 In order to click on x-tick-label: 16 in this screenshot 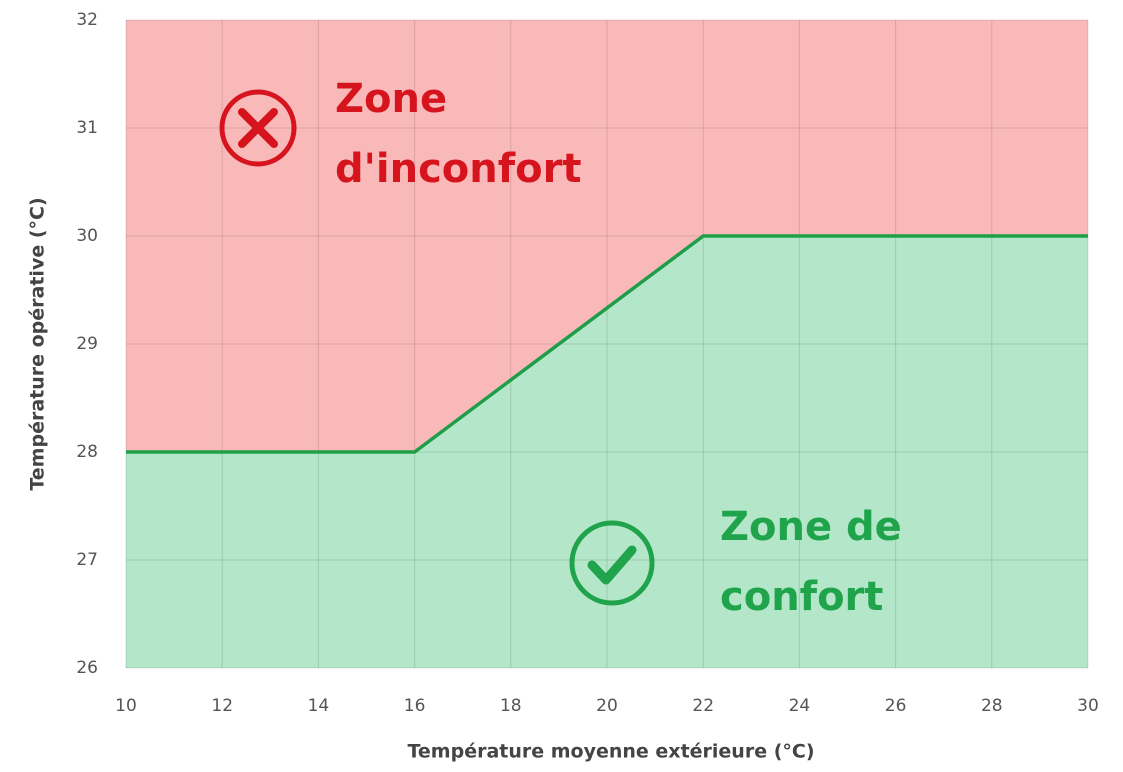, I will do `click(415, 706)`.